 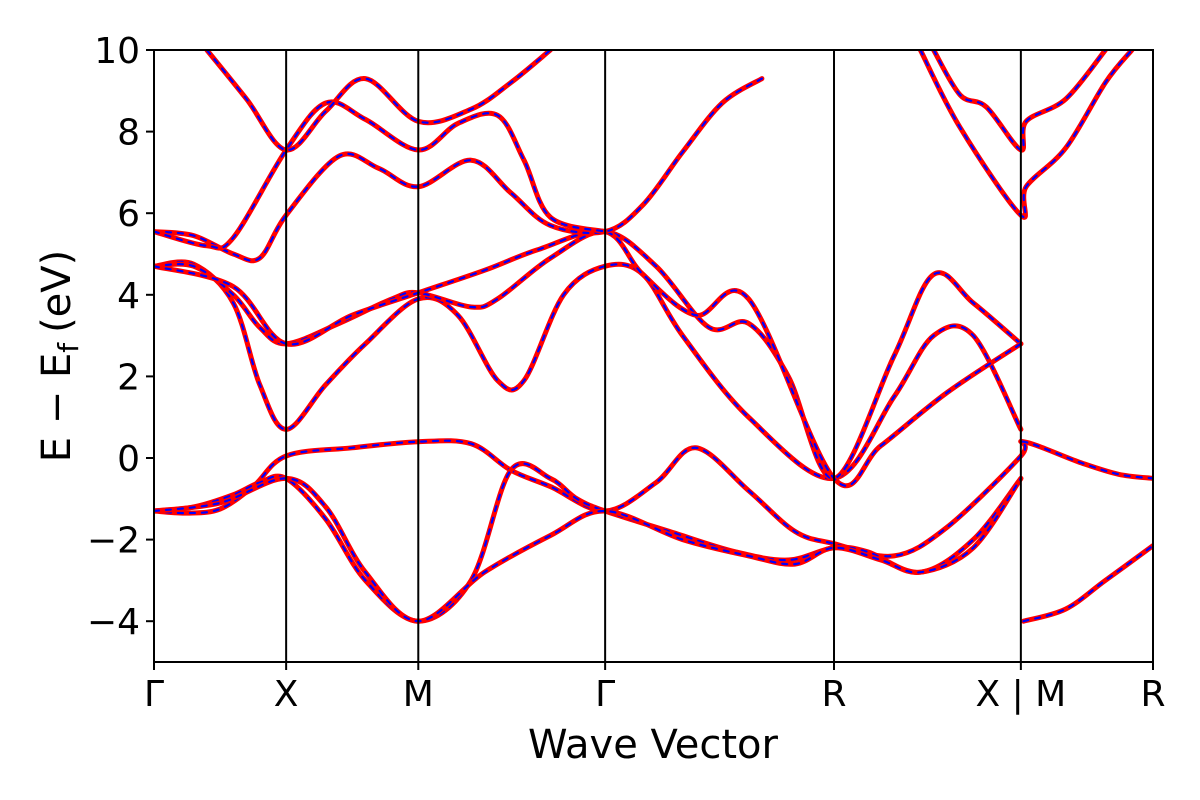 What do you see at coordinates (128, 377) in the screenshot?
I see `y-tick-label-3: 2` at bounding box center [128, 377].